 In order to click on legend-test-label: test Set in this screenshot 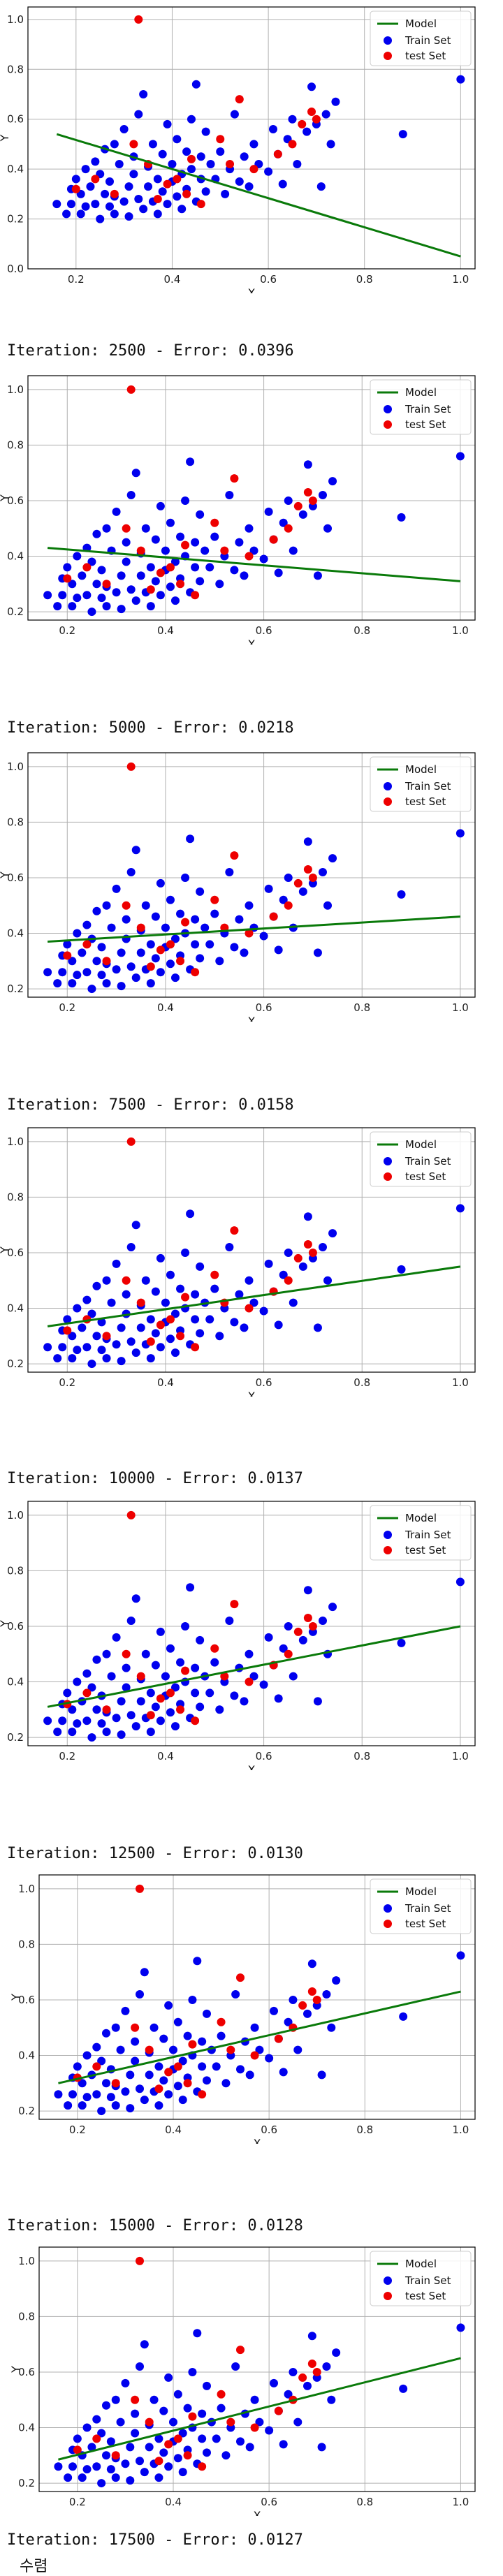, I will do `click(425, 1924)`.